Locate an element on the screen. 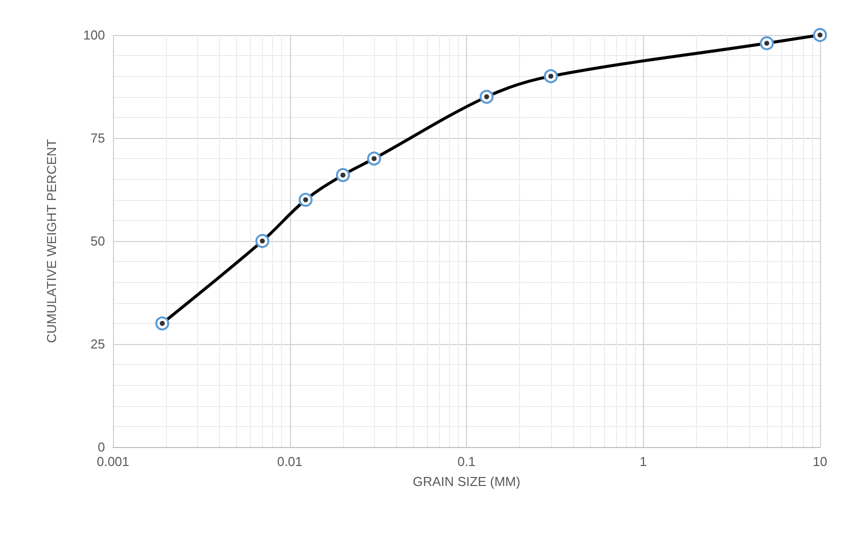 The height and width of the screenshot is (540, 860). y-tick-label: 50 is located at coordinates (97, 241).